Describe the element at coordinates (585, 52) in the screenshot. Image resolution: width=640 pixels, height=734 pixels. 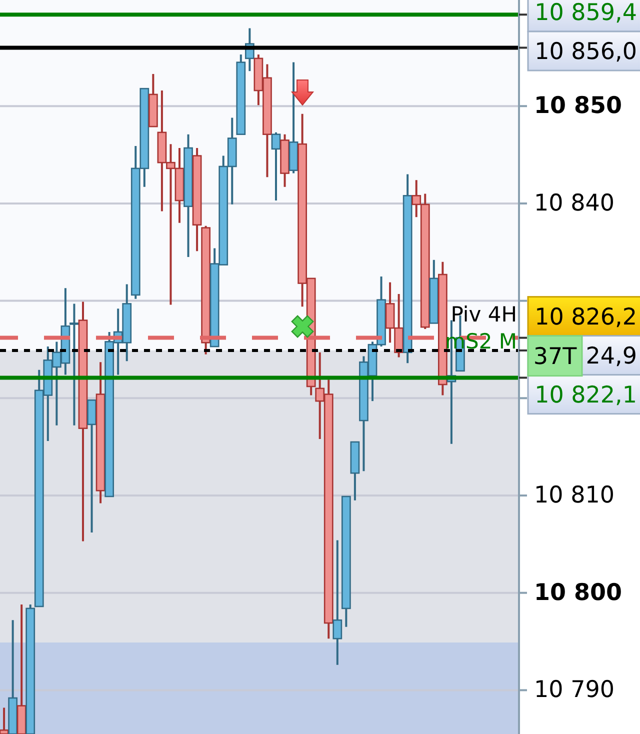
I see `ref-line-label: 10 856,0` at that location.